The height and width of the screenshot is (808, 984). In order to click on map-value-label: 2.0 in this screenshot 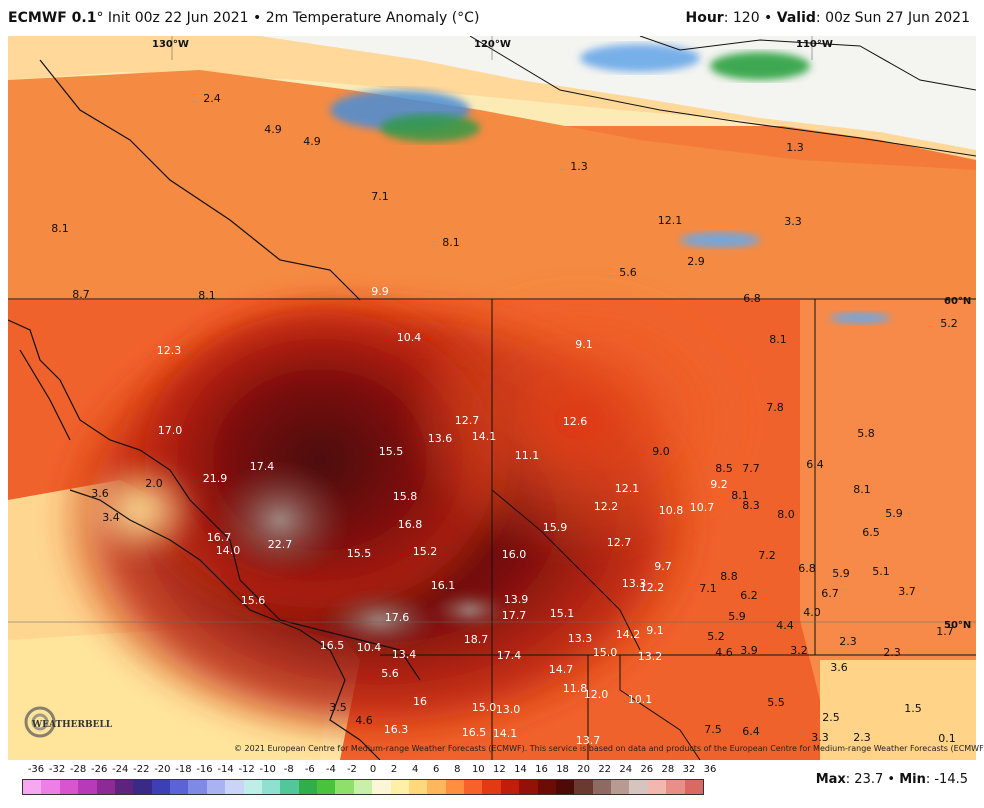, I will do `click(154, 483)`.